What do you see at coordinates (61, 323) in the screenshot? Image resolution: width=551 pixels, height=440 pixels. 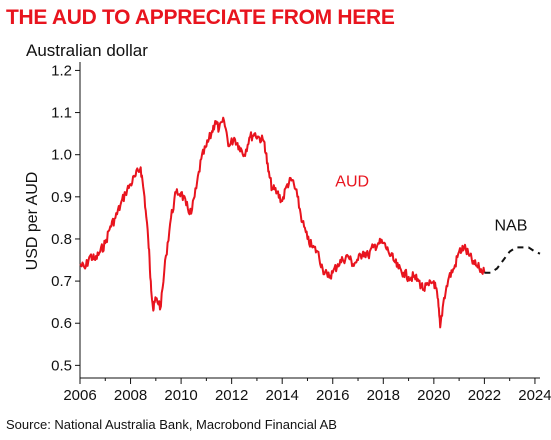 I see `y-tick-label: 0.6` at bounding box center [61, 323].